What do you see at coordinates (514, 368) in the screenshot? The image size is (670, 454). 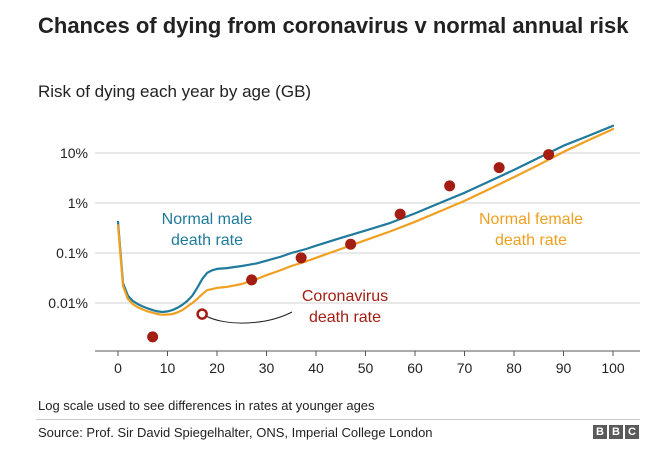 I see `x-tick-label: 80` at bounding box center [514, 368].